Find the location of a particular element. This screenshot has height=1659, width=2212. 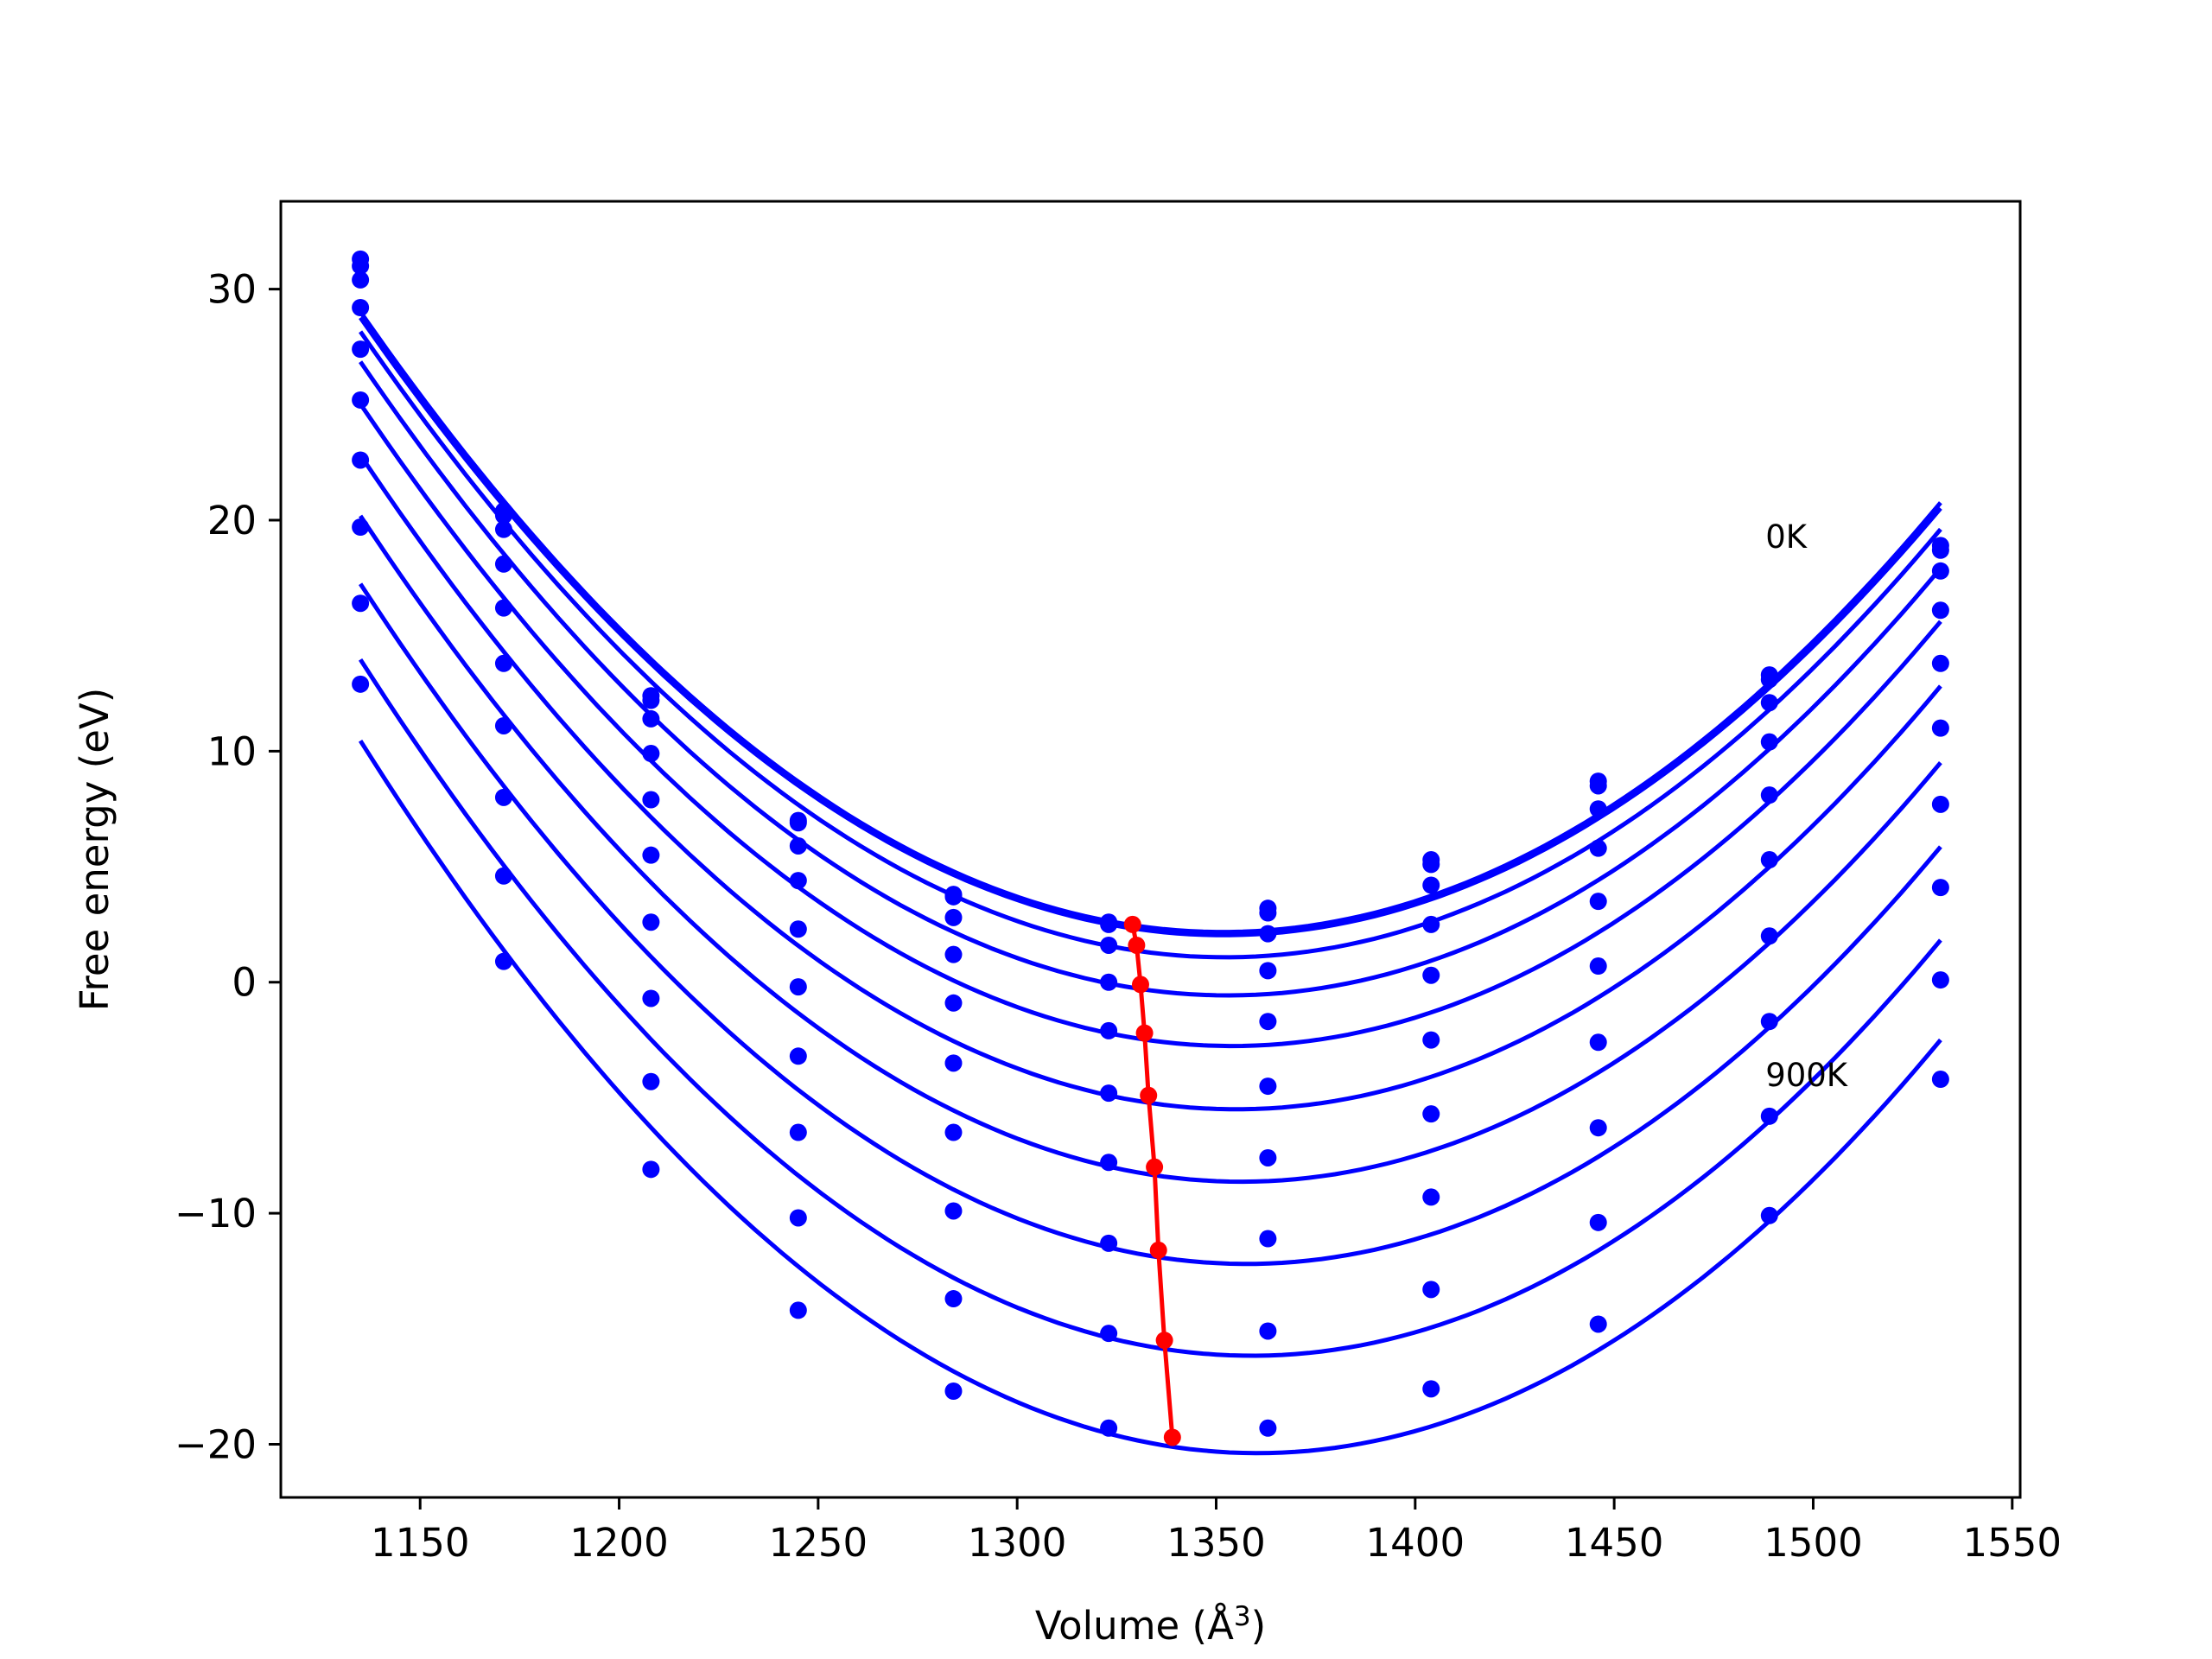

x-tick-label: 1250 is located at coordinates (818, 1543).